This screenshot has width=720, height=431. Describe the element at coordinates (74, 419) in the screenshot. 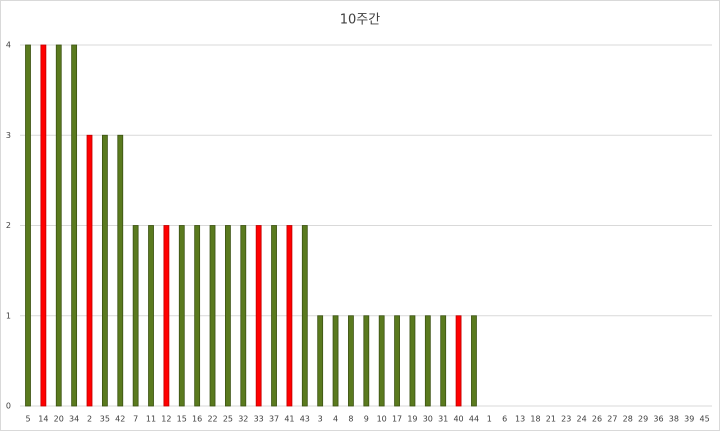

I see `x-tick-label: 34` at that location.